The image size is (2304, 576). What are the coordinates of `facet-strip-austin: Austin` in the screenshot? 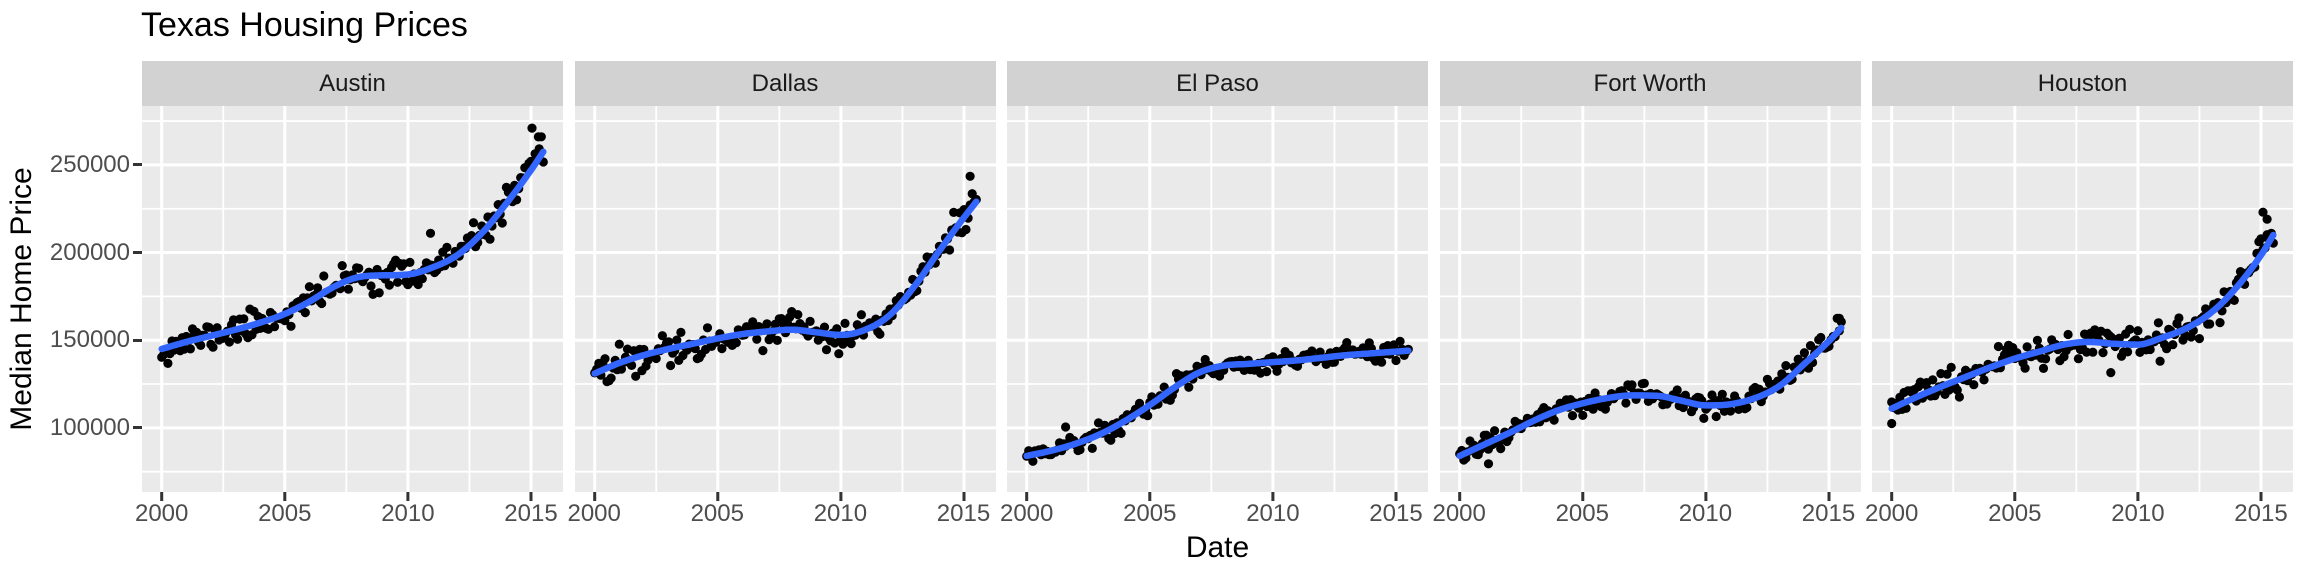 It's located at (352, 83).